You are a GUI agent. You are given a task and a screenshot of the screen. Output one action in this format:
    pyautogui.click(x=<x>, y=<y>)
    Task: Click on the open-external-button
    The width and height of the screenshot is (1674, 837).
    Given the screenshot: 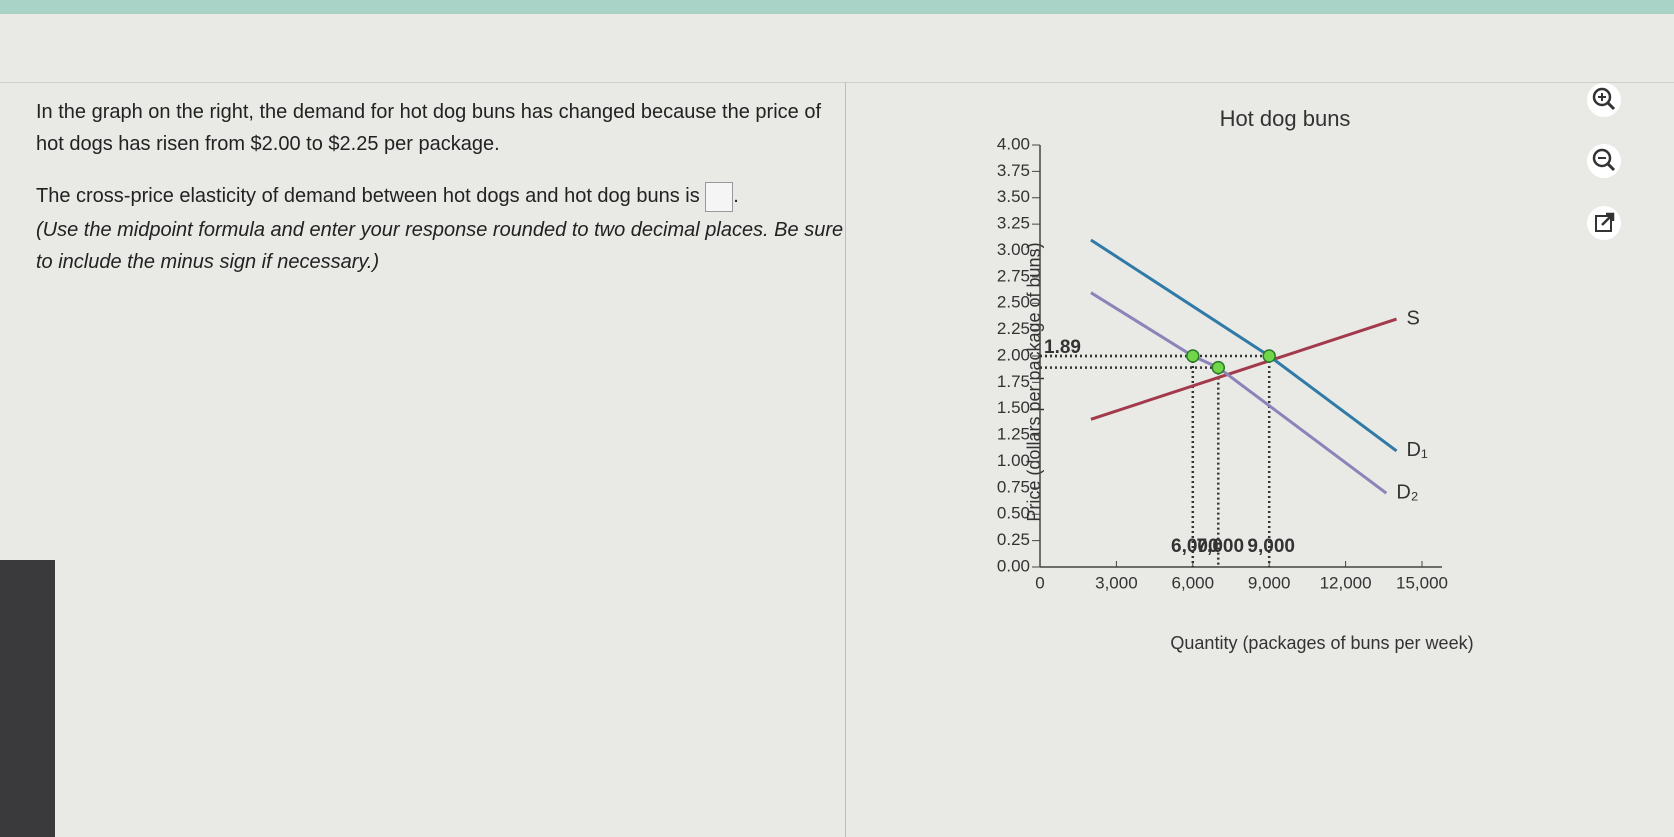 What is the action you would take?
    pyautogui.click(x=1604, y=223)
    